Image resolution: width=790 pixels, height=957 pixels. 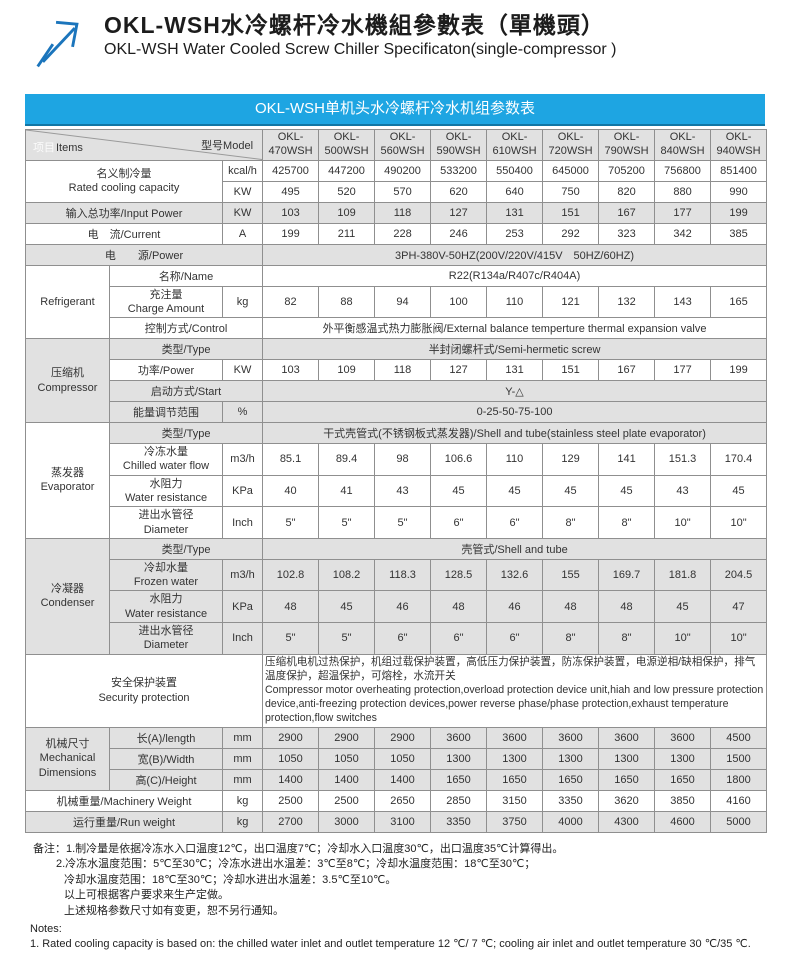 I want to click on value-cell: 1500, so click(x=739, y=758).